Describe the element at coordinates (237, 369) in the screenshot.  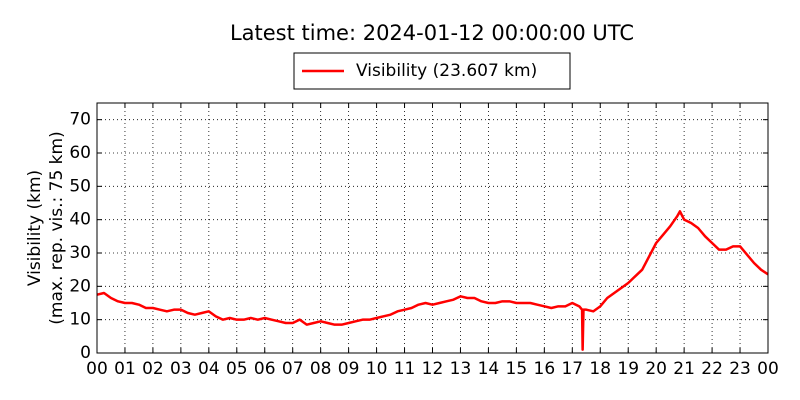
I see `x-tick-label: 05` at that location.